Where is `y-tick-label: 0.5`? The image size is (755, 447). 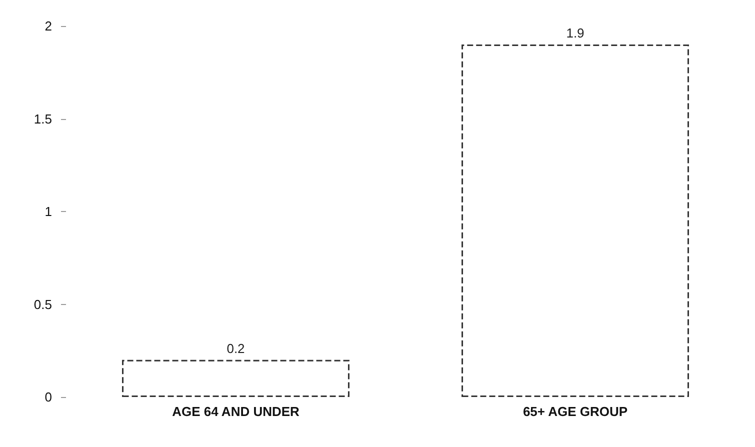 y-tick-label: 0.5 is located at coordinates (43, 304).